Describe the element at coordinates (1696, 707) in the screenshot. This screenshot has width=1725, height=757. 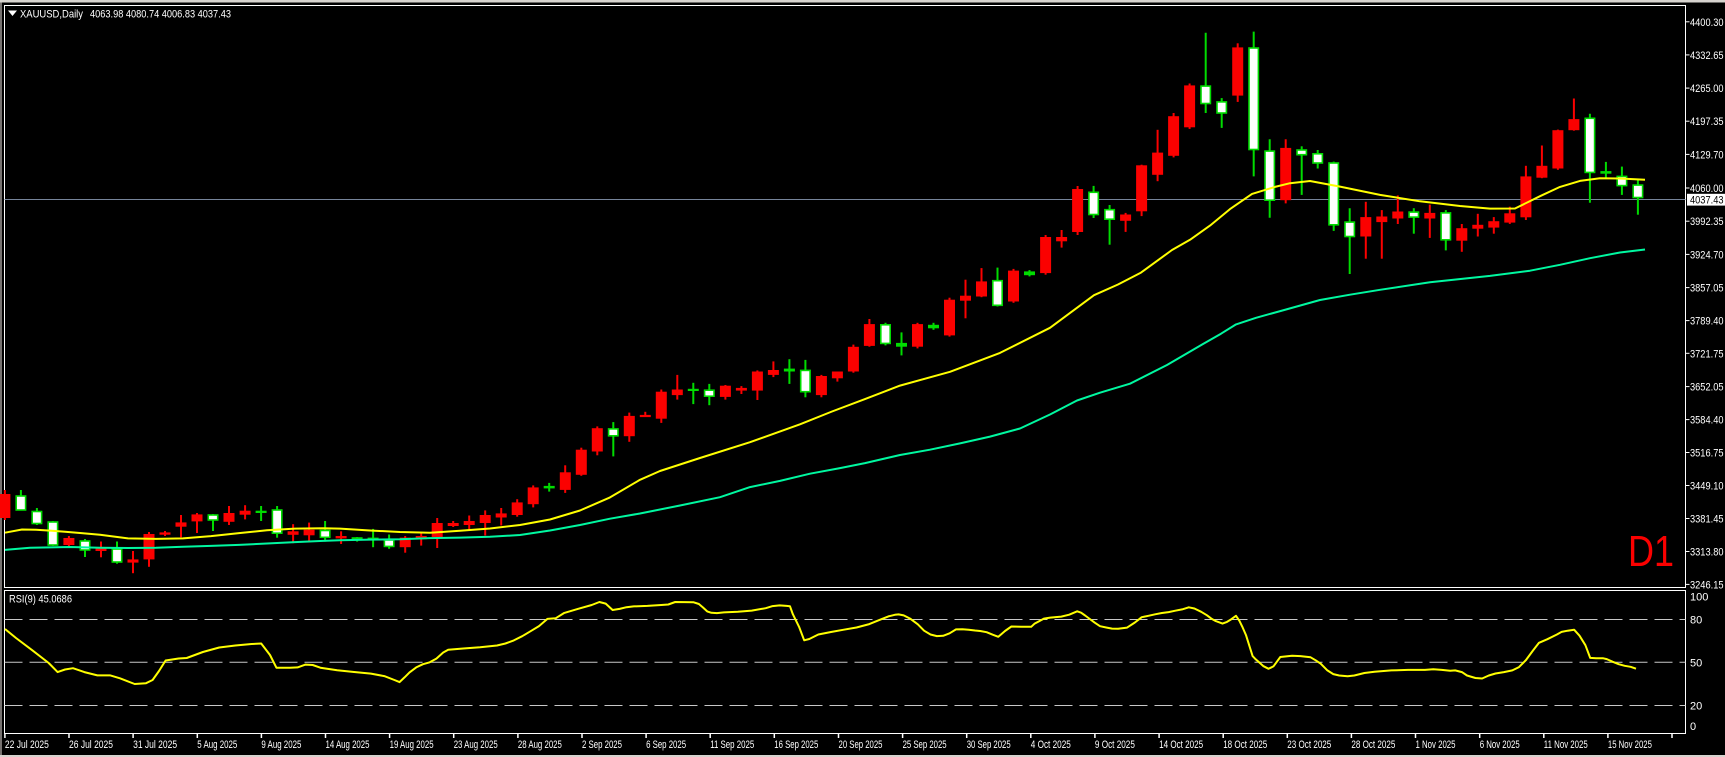
I see `svg-text: 20` at that location.